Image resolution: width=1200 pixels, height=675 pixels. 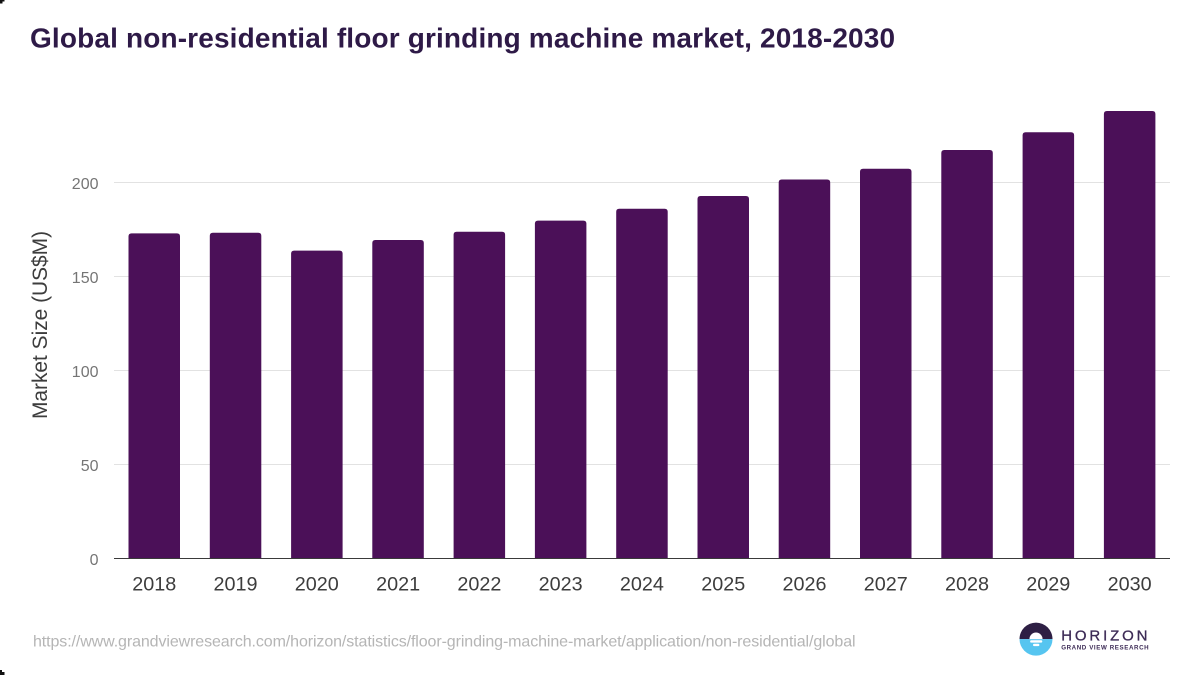 I want to click on svg-text: 0, so click(x=94, y=560).